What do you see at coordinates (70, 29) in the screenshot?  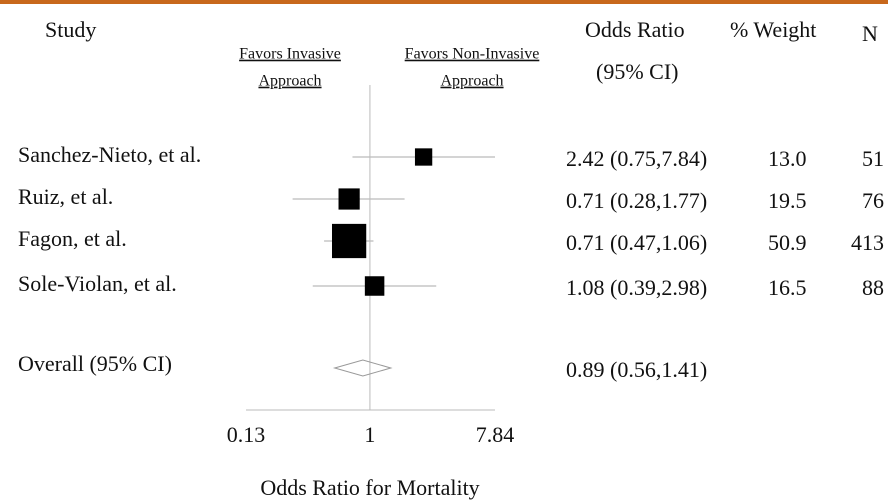 I see `study-header: Study` at bounding box center [70, 29].